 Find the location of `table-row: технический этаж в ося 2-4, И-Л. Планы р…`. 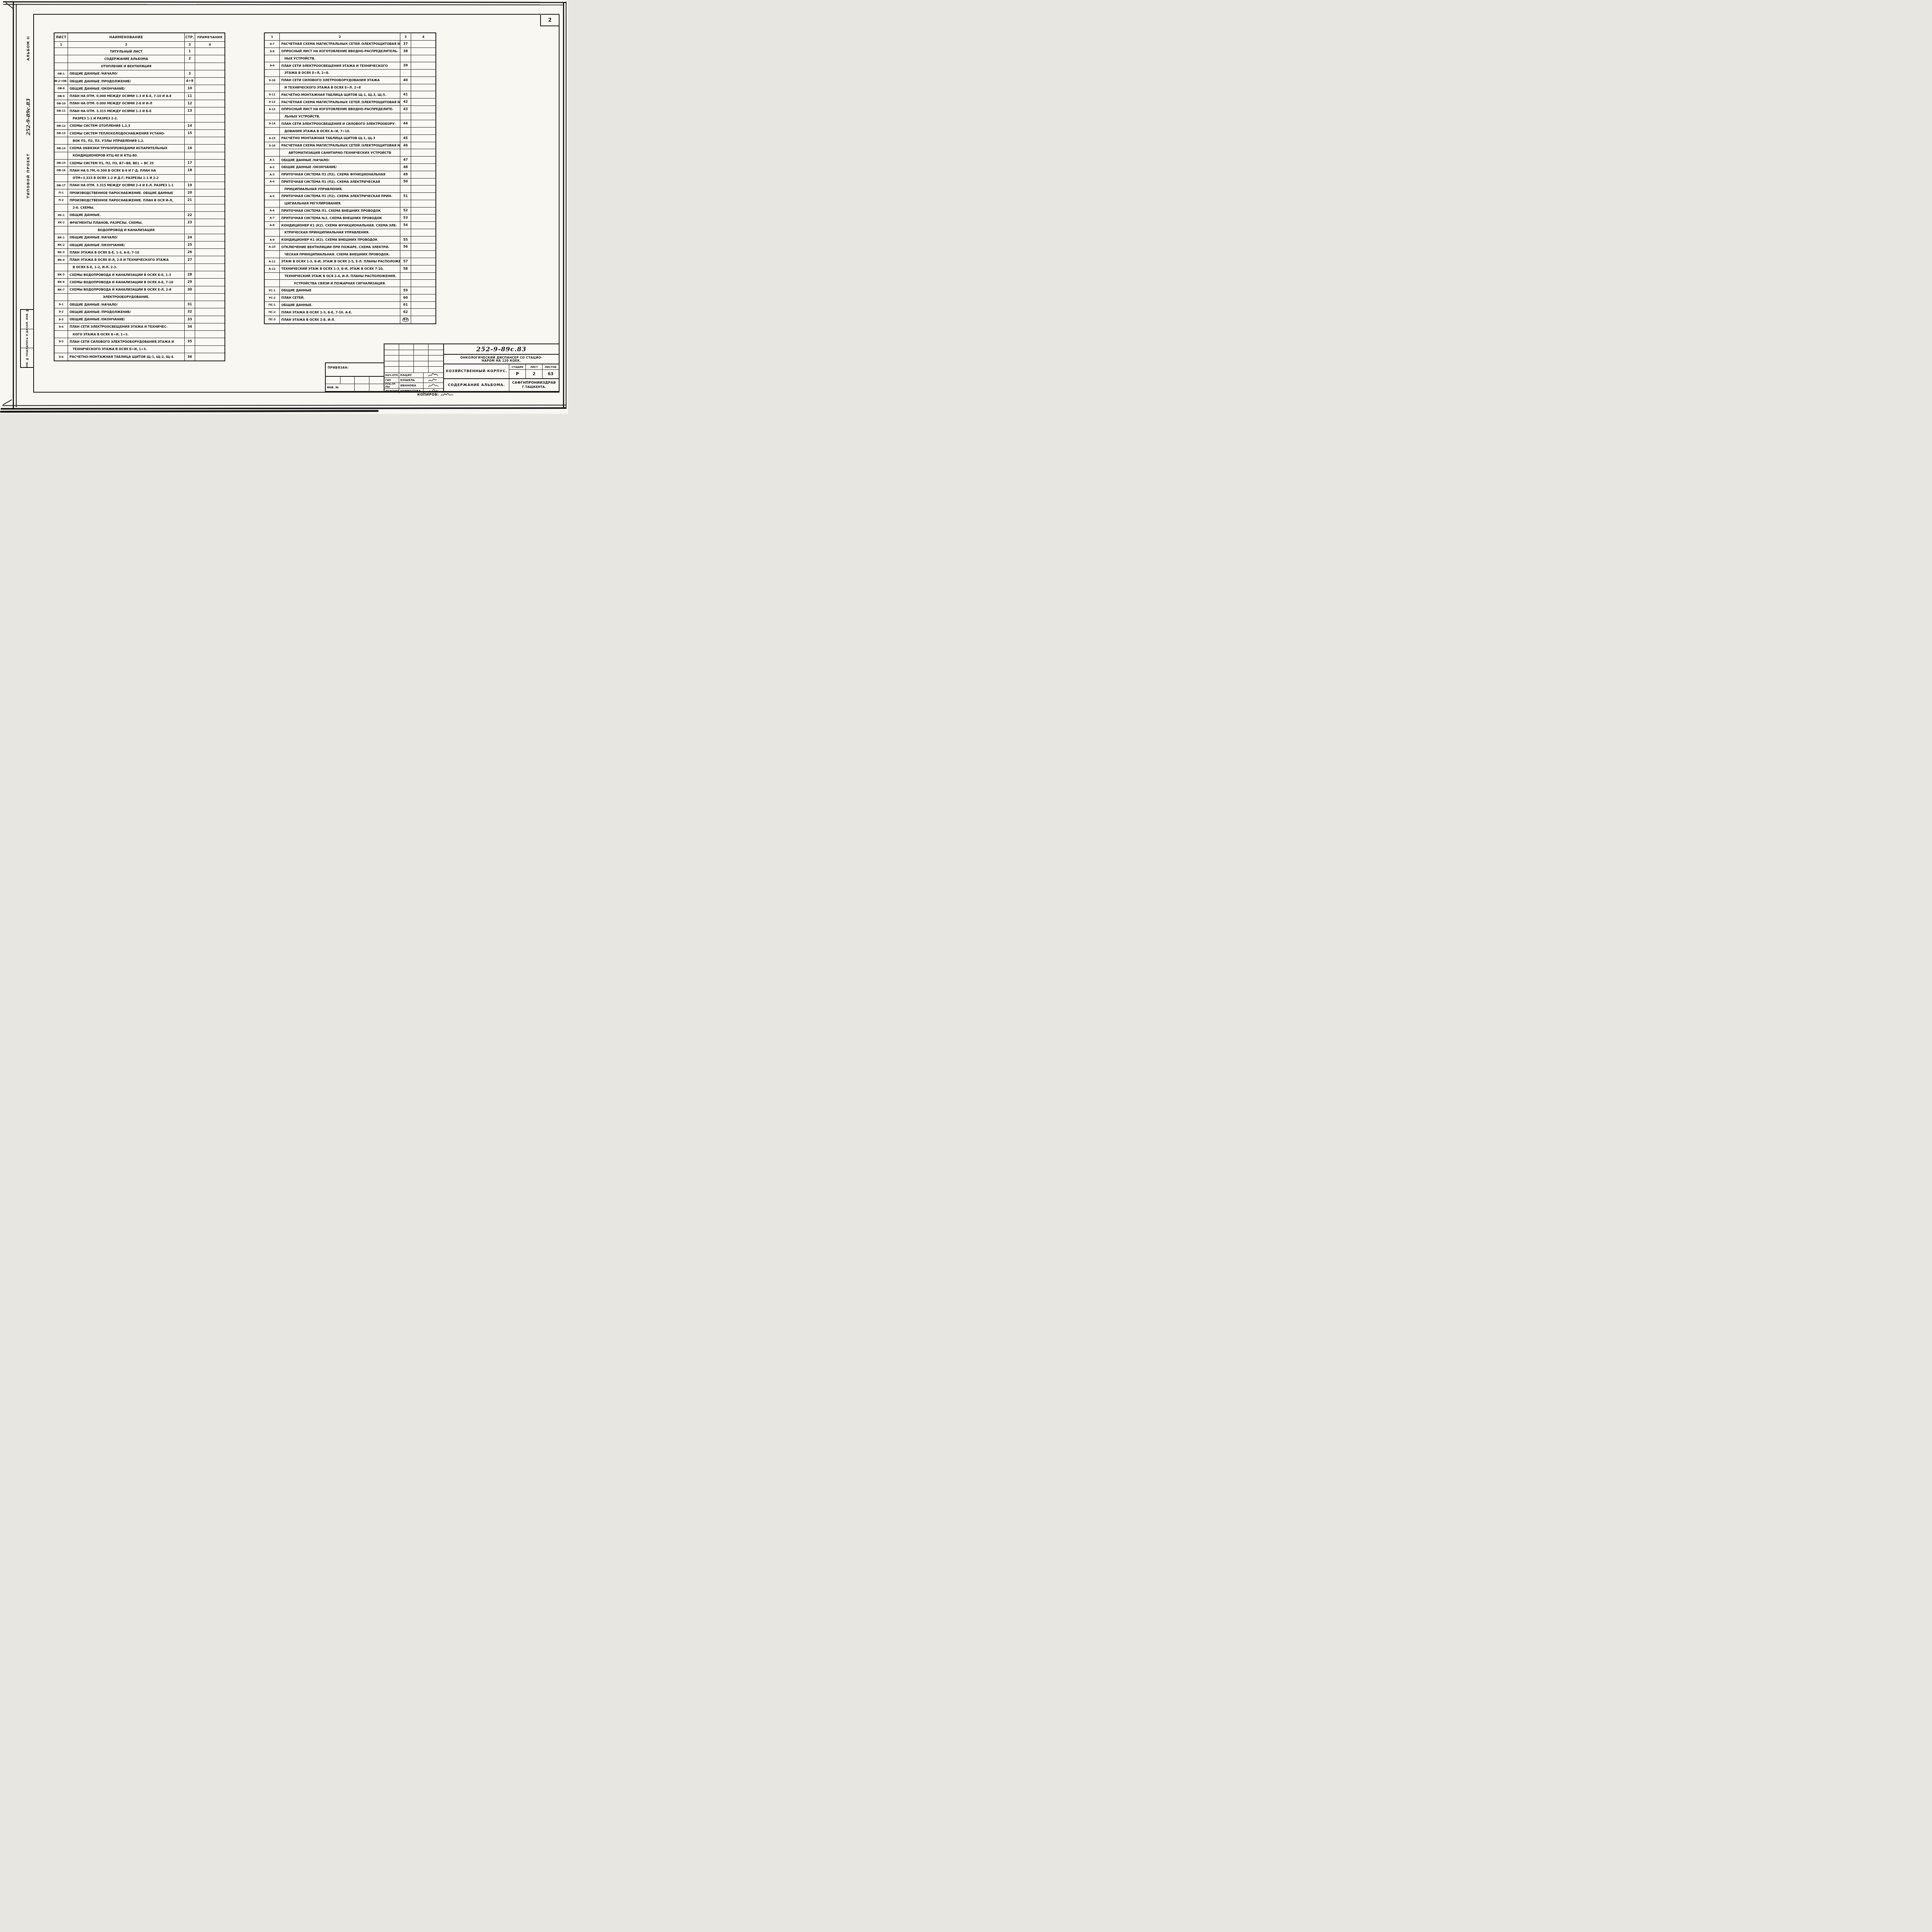

table-row: технический этаж в ося 2-4, И-Л. Планы р… is located at coordinates (350, 276).